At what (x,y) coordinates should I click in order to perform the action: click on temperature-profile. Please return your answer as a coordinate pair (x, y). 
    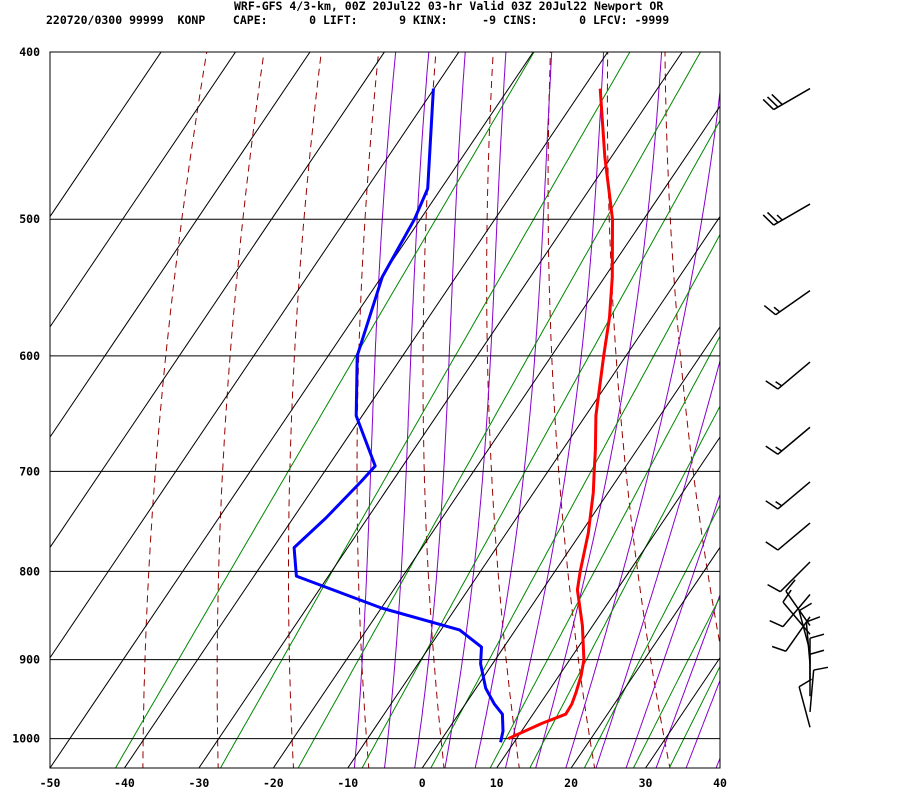
    Looking at the image, I should click on (560, 414).